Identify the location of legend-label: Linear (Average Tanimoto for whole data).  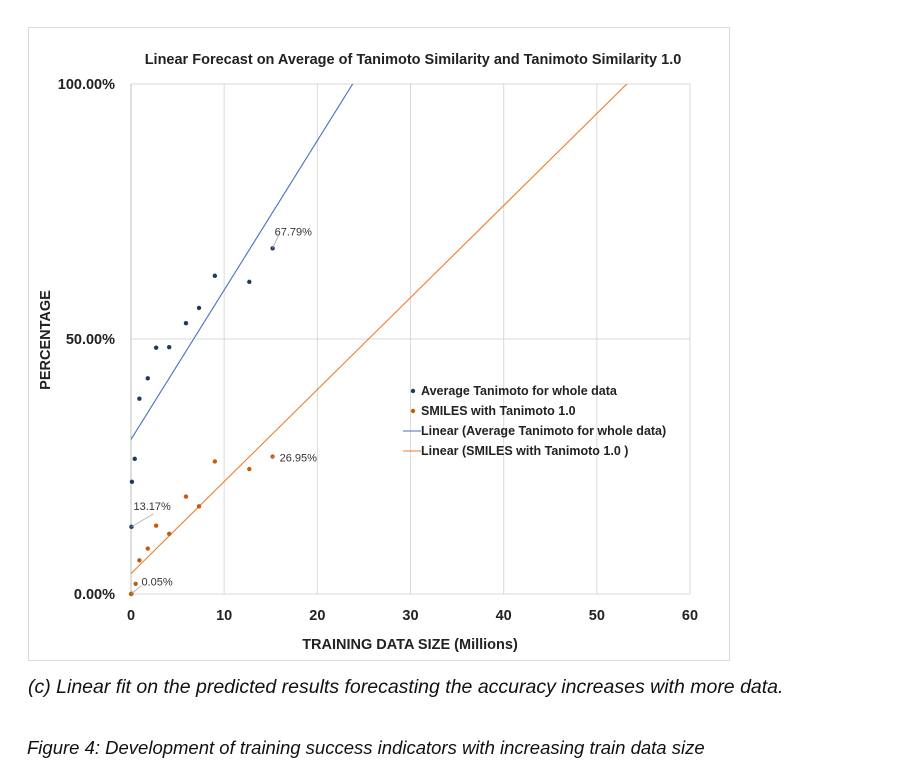
(543, 431).